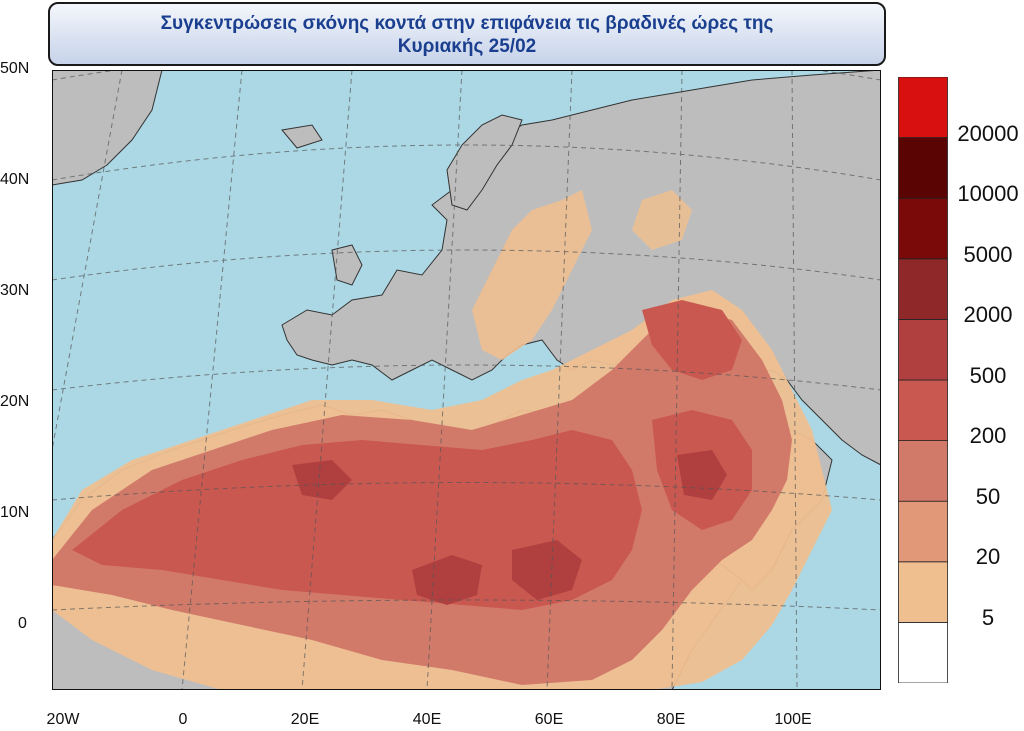 The height and width of the screenshot is (731, 1024). Describe the element at coordinates (357, 520) in the screenshot. I see `dust-band-strong` at that location.